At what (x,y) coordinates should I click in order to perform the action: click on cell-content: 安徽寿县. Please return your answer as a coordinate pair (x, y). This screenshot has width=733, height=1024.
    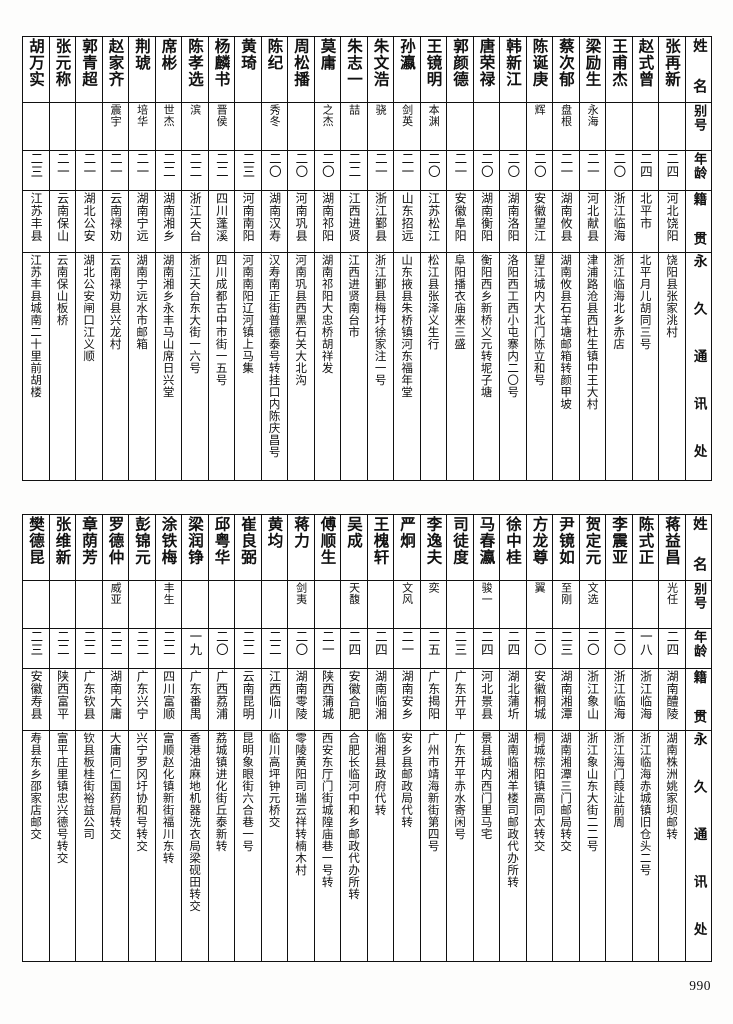
    Looking at the image, I should click on (35, 699).